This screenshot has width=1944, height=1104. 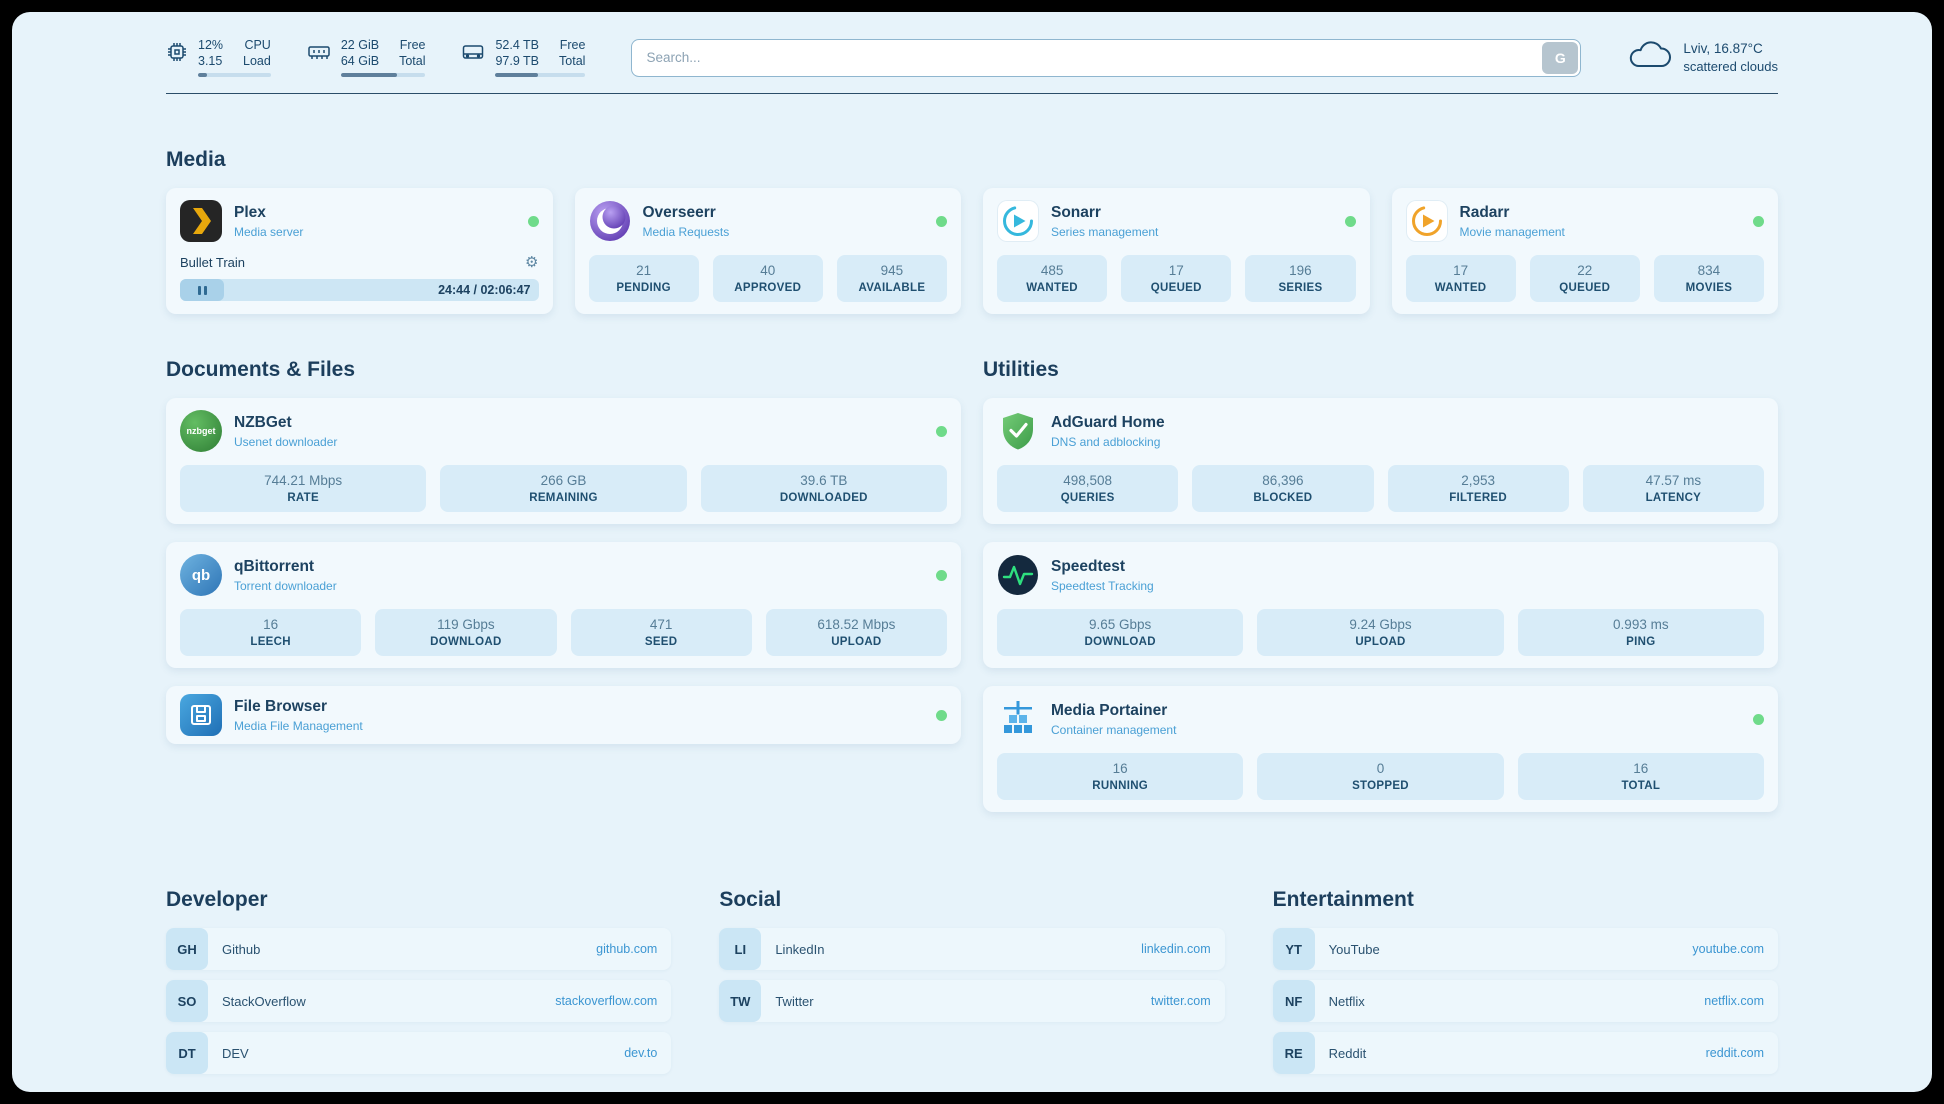 I want to click on bookmark-name: StackOverflow, so click(x=264, y=1001).